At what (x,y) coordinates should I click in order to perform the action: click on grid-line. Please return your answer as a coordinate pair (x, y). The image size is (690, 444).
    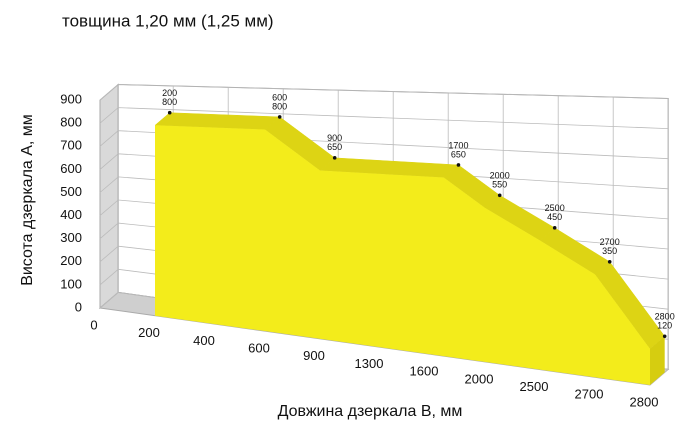
    Looking at the image, I should click on (109, 196).